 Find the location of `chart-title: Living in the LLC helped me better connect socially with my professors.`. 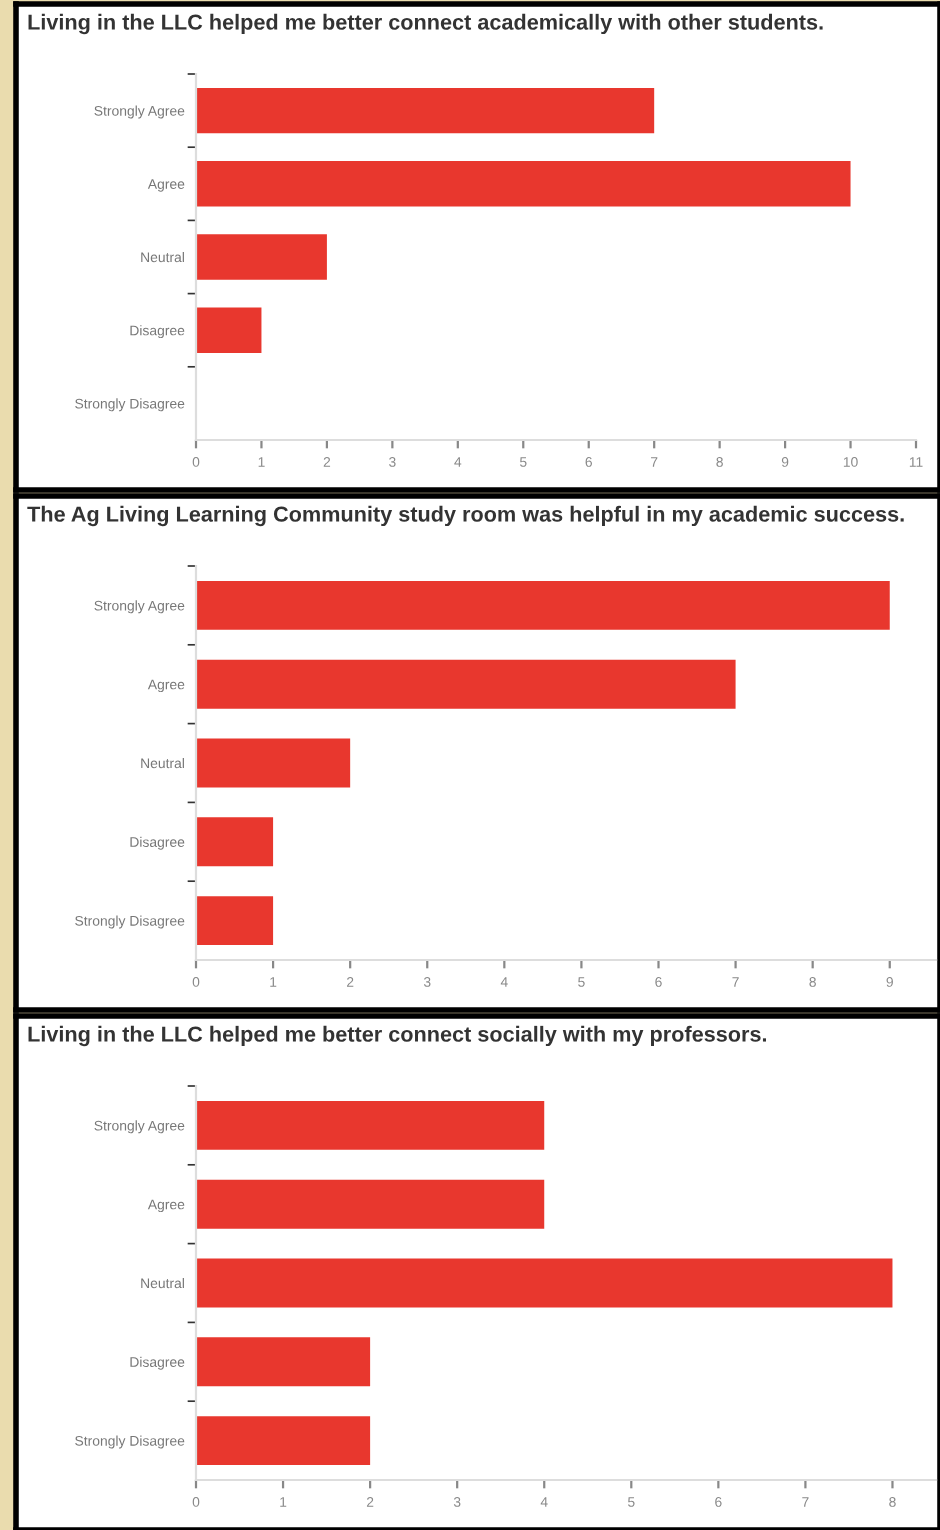

chart-title: Living in the LLC helped me better connect socially with my professors. is located at coordinates (397, 1036).